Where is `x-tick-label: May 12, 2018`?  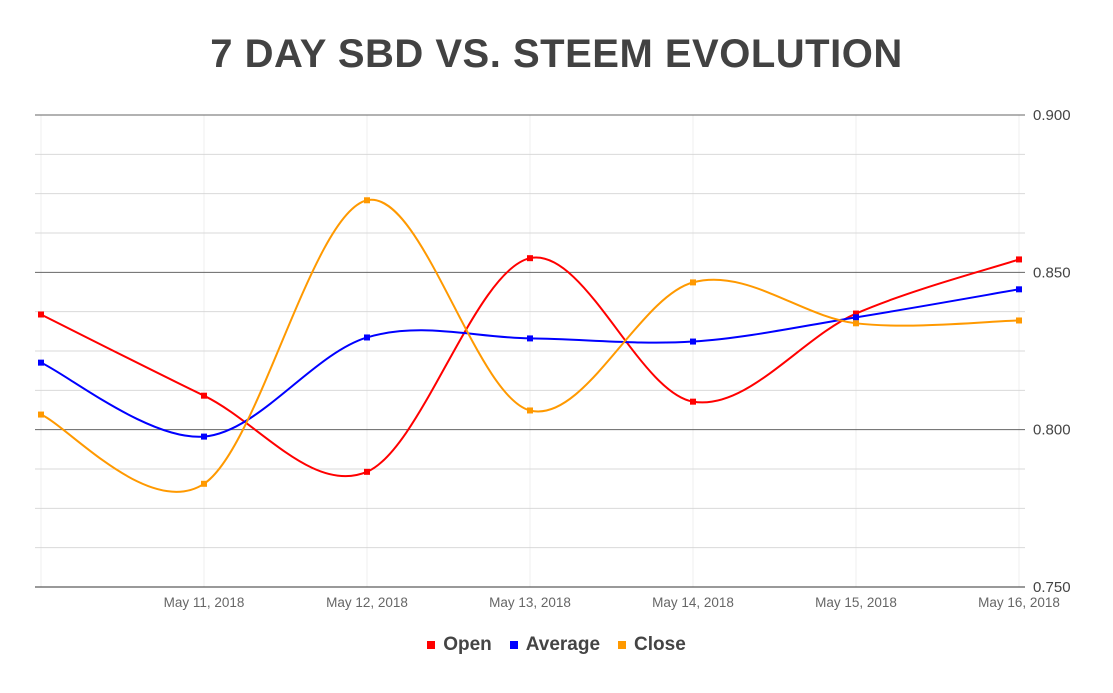
x-tick-label: May 12, 2018 is located at coordinates (367, 602).